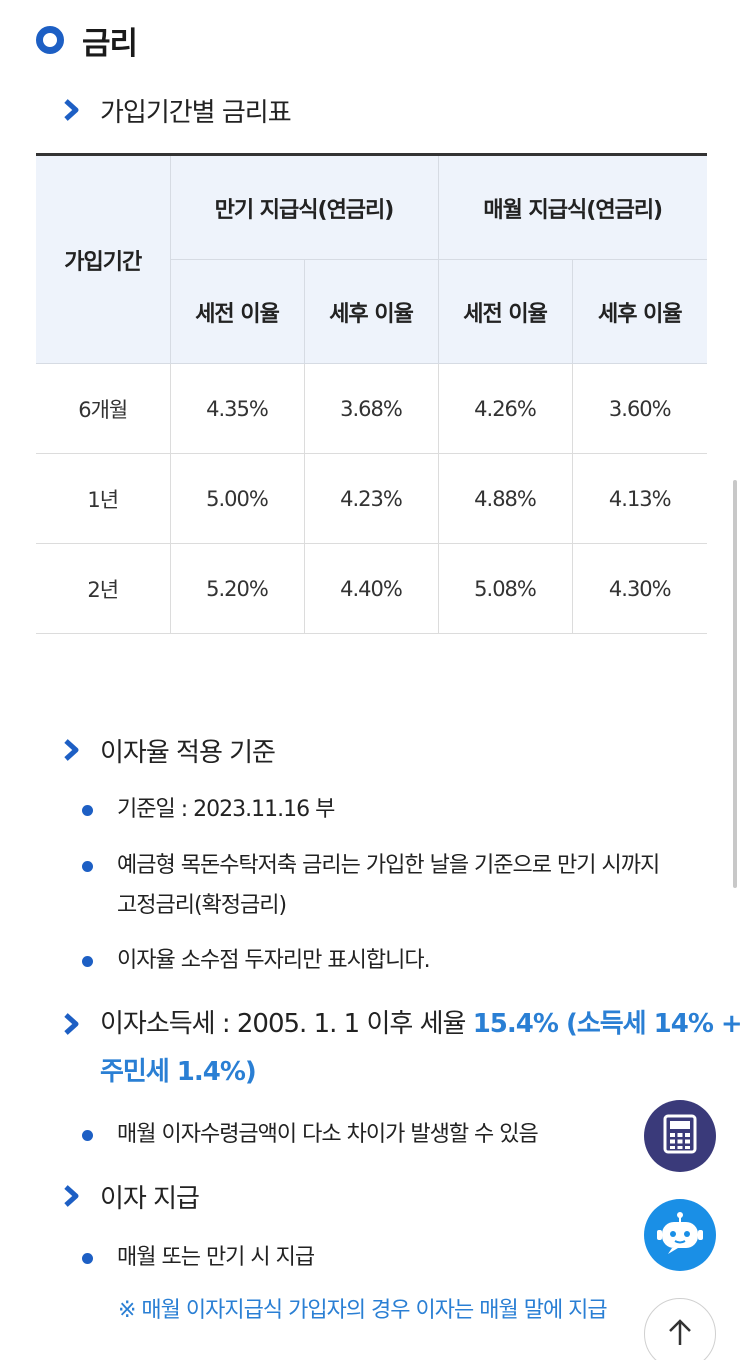  What do you see at coordinates (639, 311) in the screenshot?
I see `monthly-post-tax-header: 세후 이율` at bounding box center [639, 311].